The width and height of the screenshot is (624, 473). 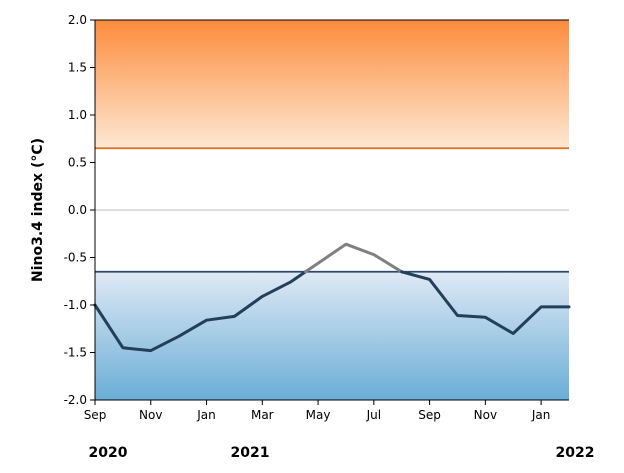 I want to click on y-tick-label: -2.0, so click(x=75, y=400).